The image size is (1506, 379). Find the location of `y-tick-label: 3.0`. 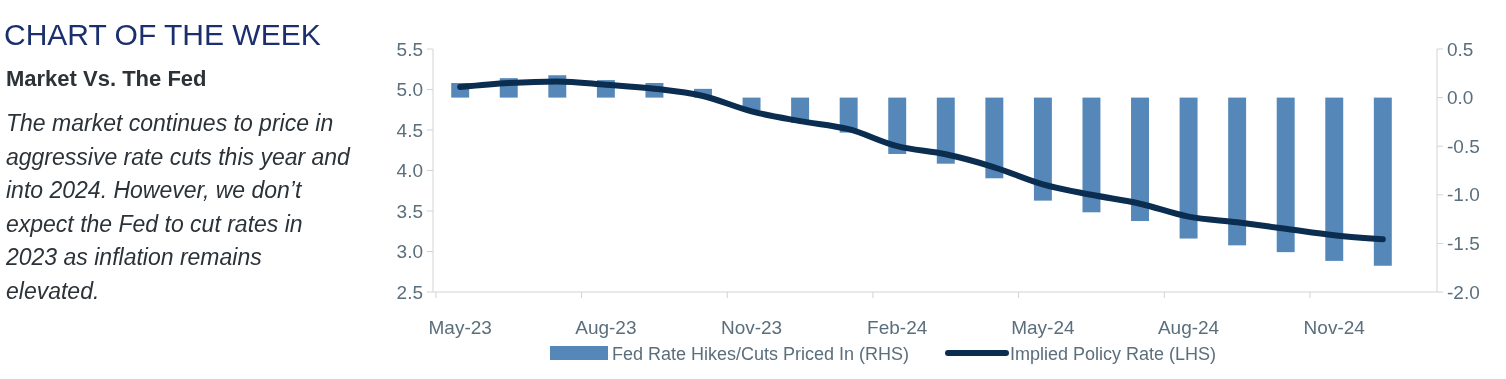

y-tick-label: 3.0 is located at coordinates (409, 252).